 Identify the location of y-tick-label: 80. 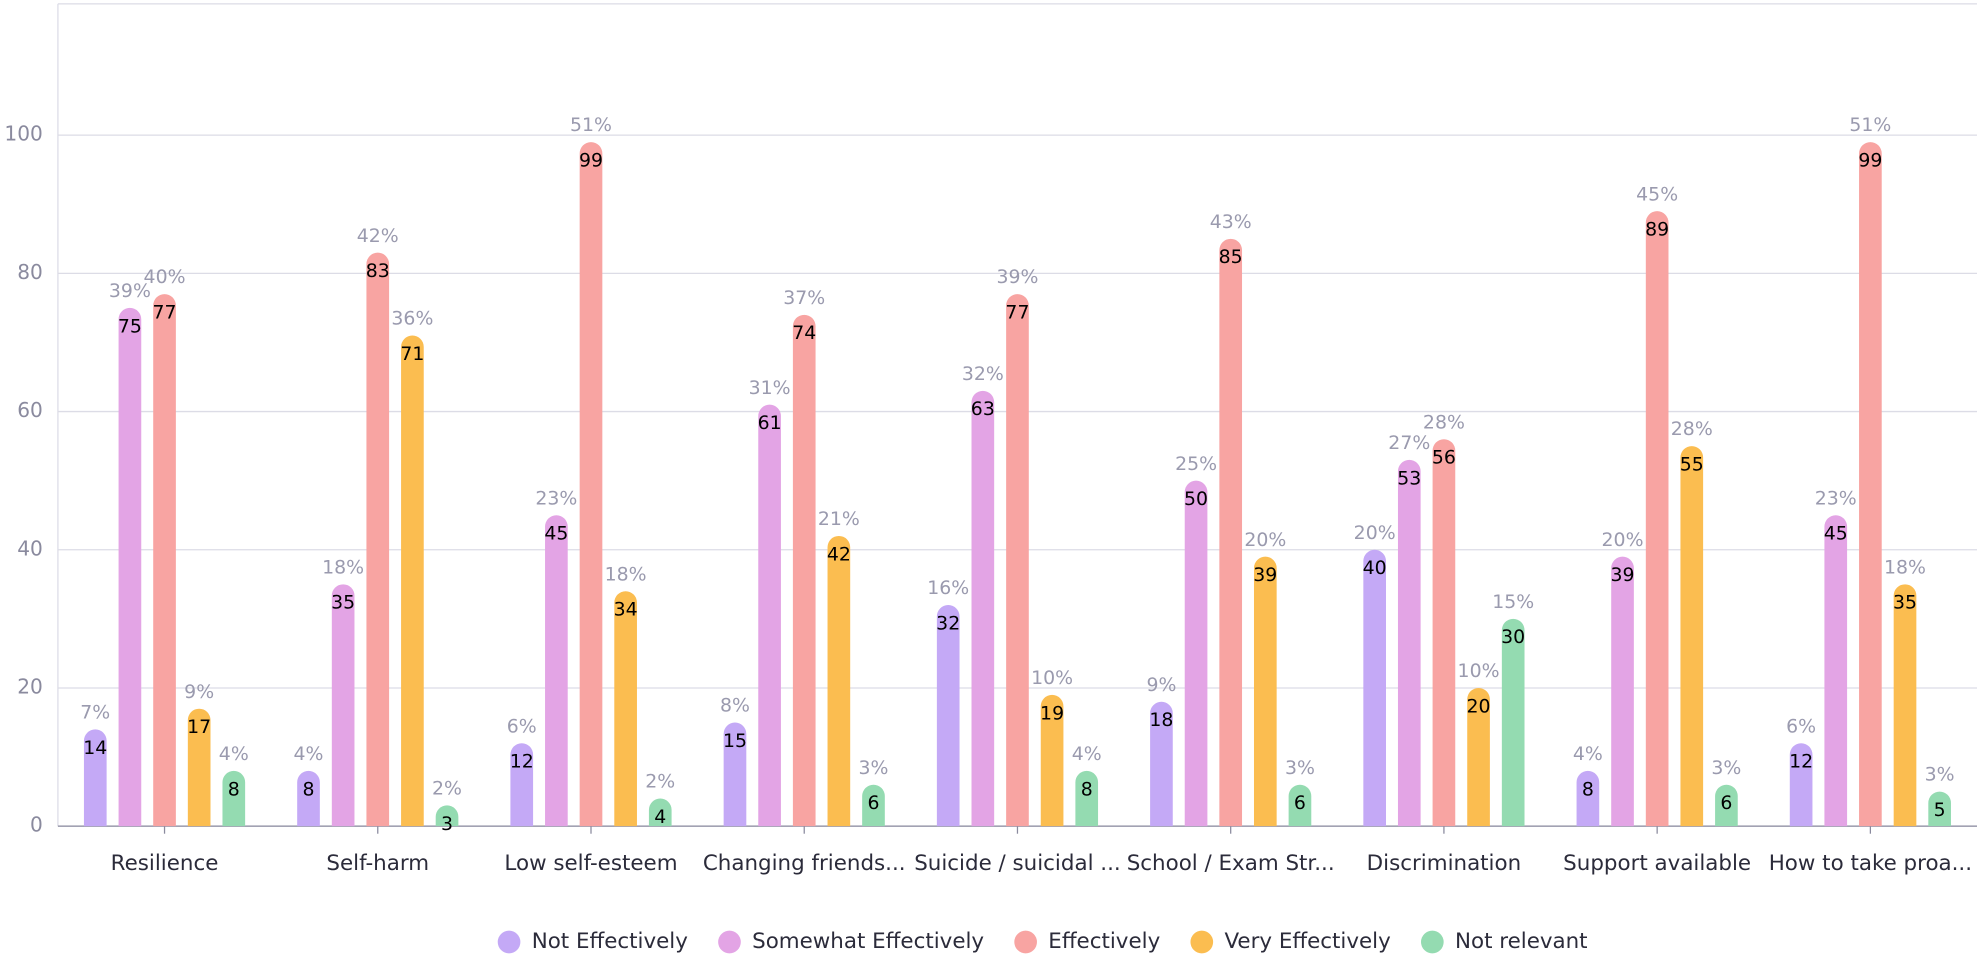
(30, 272).